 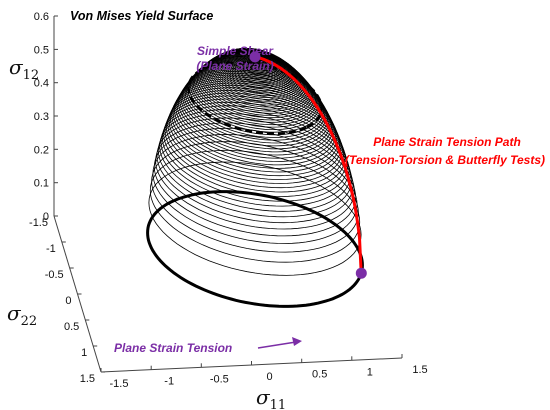 I want to click on z-tick-label: 0.3, so click(x=41, y=117).